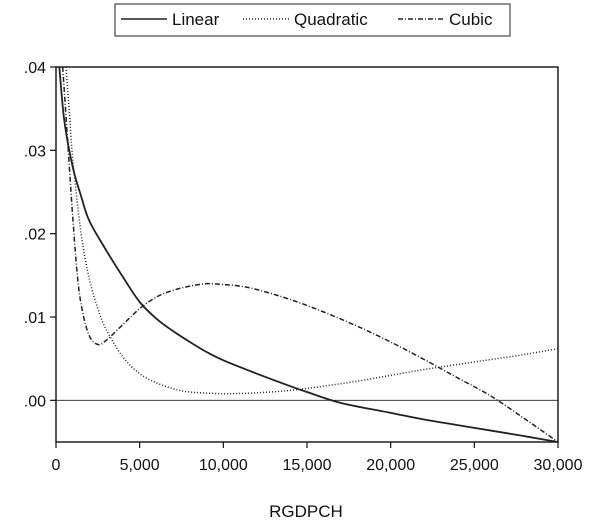 This screenshot has height=525, width=592. Describe the element at coordinates (471, 19) in the screenshot. I see `legend-label-cubic: Cubic` at that location.